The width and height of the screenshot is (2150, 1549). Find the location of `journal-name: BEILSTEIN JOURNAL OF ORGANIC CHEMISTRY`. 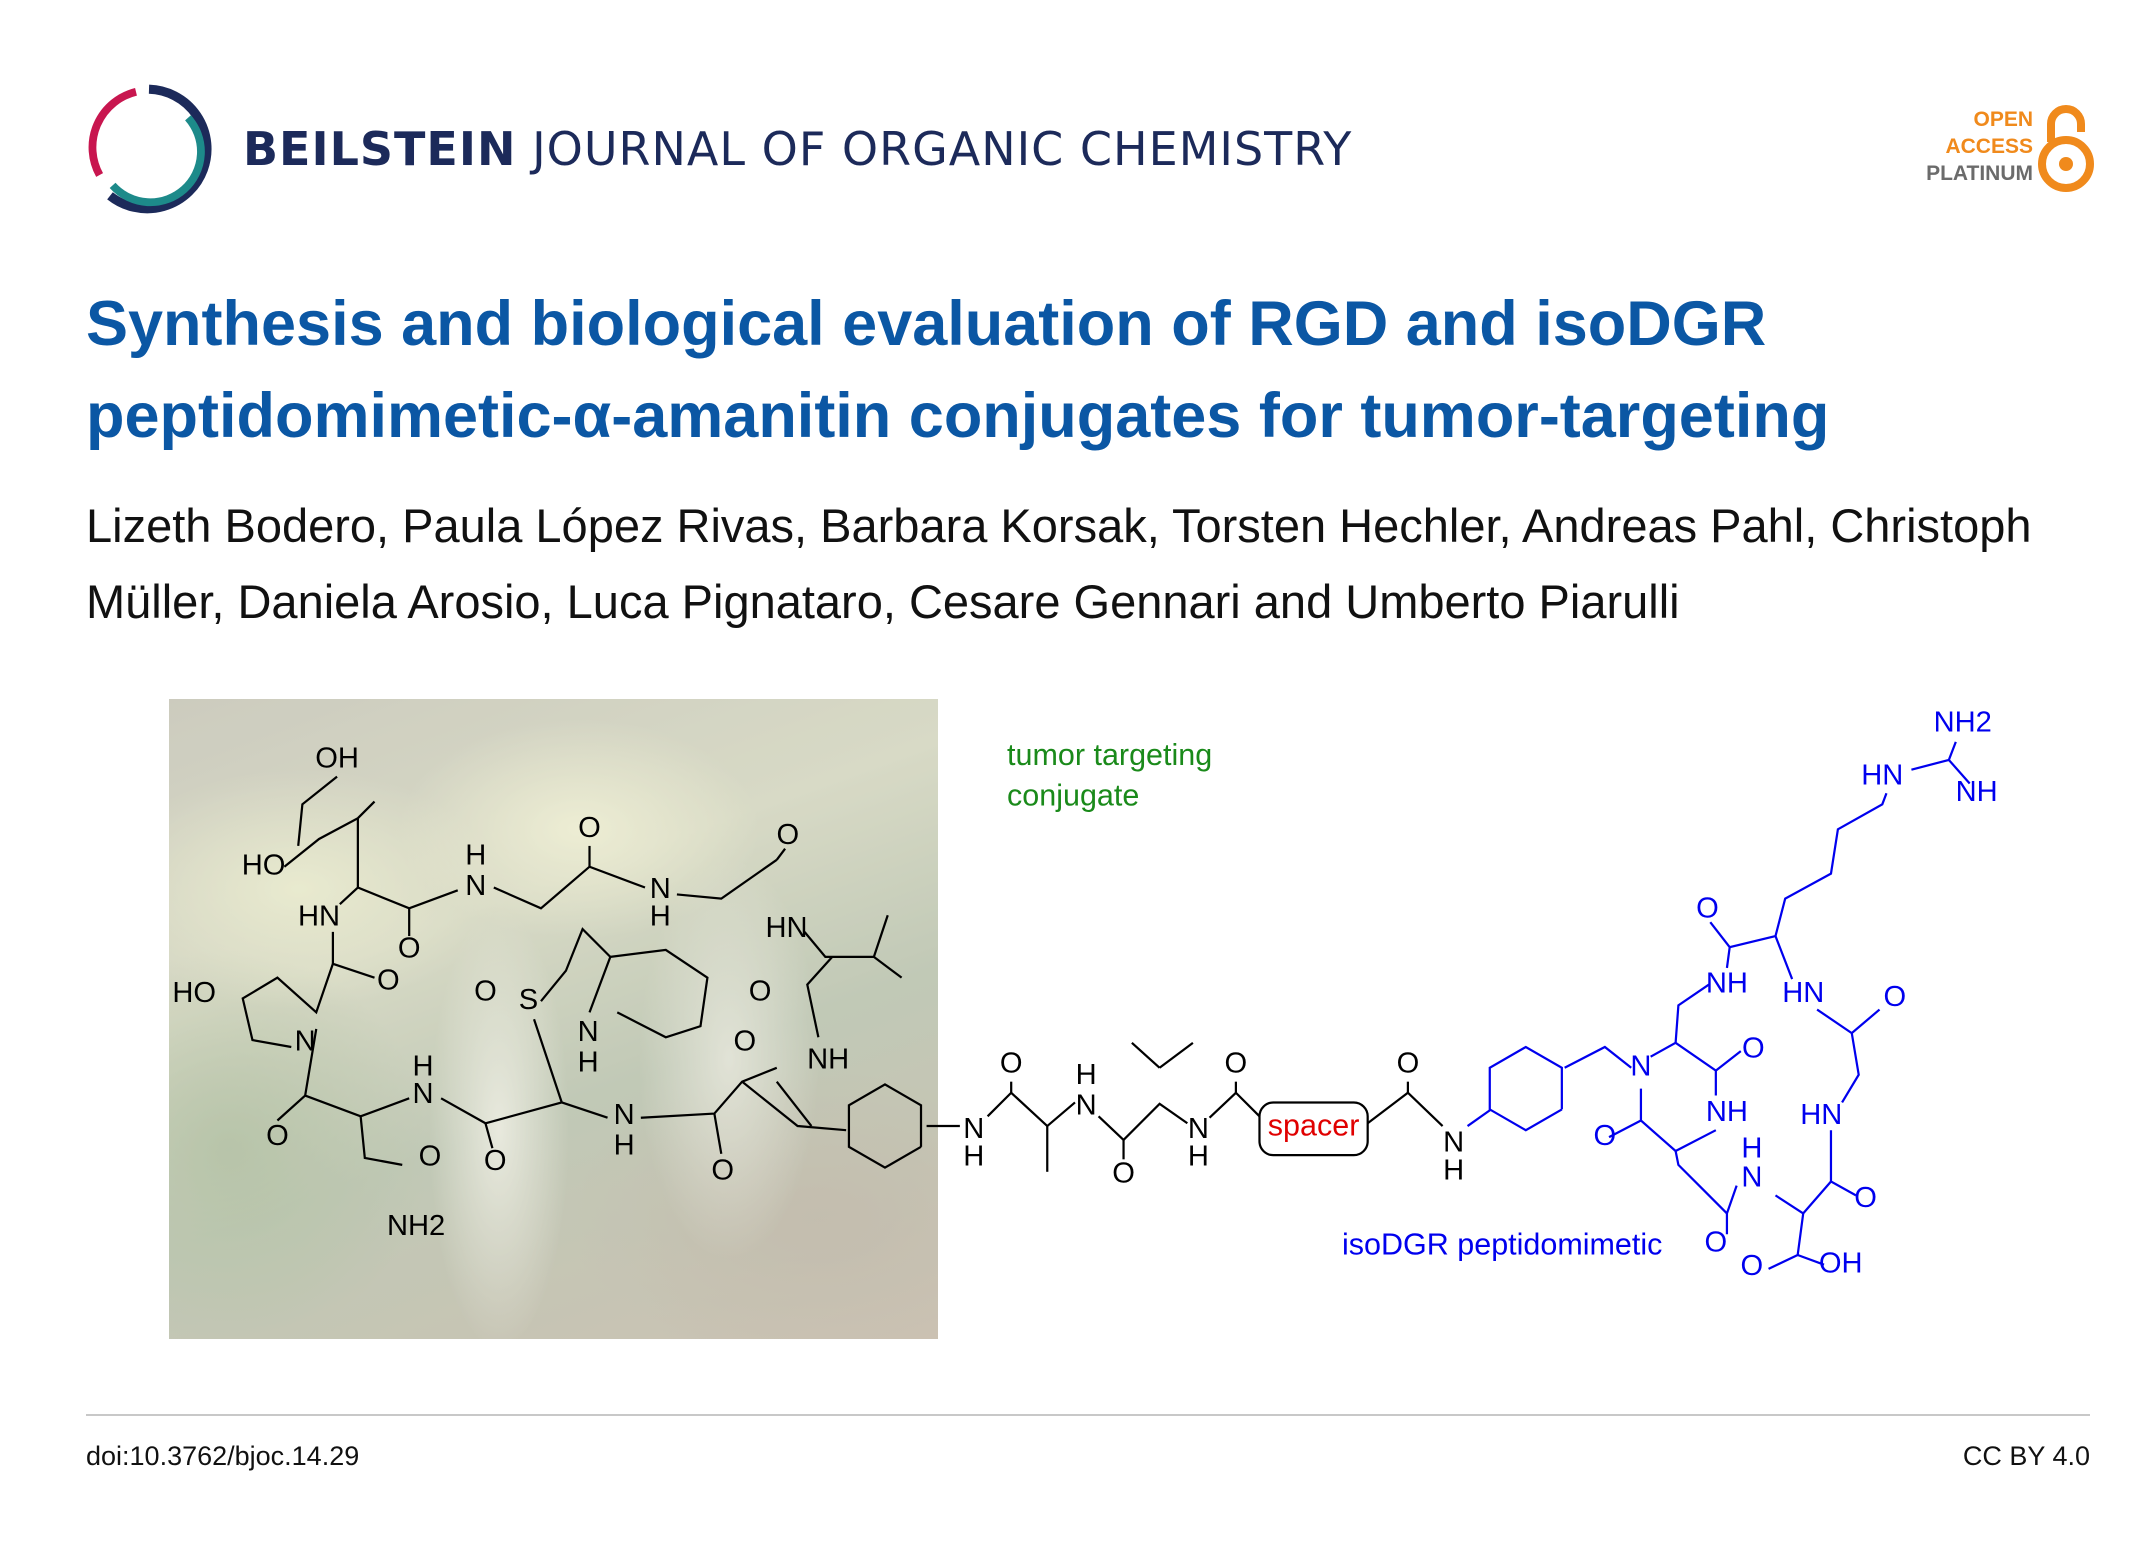

journal-name: BEILSTEIN JOURNAL OF ORGANIC CHEMISTRY is located at coordinates (797, 149).